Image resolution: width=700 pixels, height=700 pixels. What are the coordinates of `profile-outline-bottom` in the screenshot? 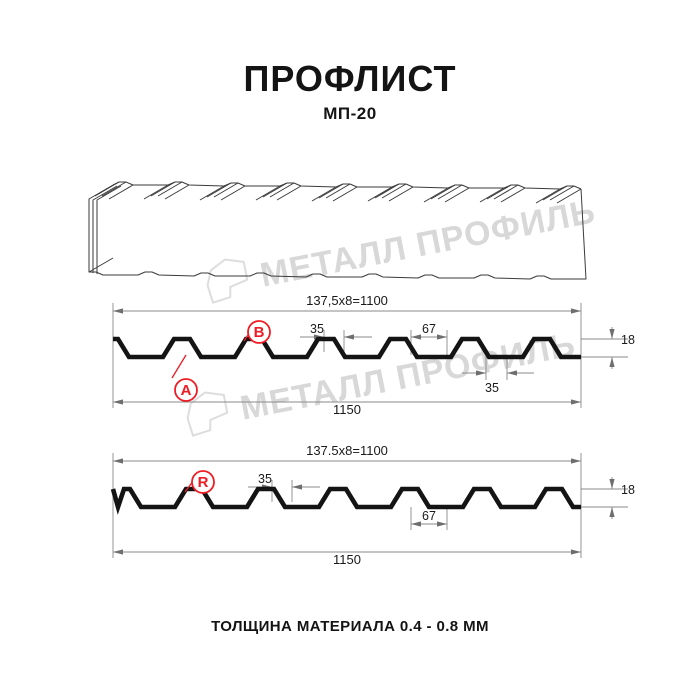 It's located at (345, 500).